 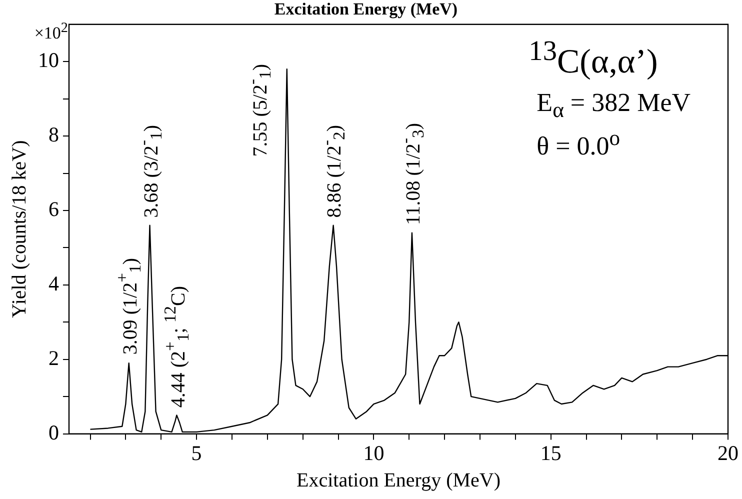 I want to click on text: ×10$^{2}$, so click(x=51, y=32).